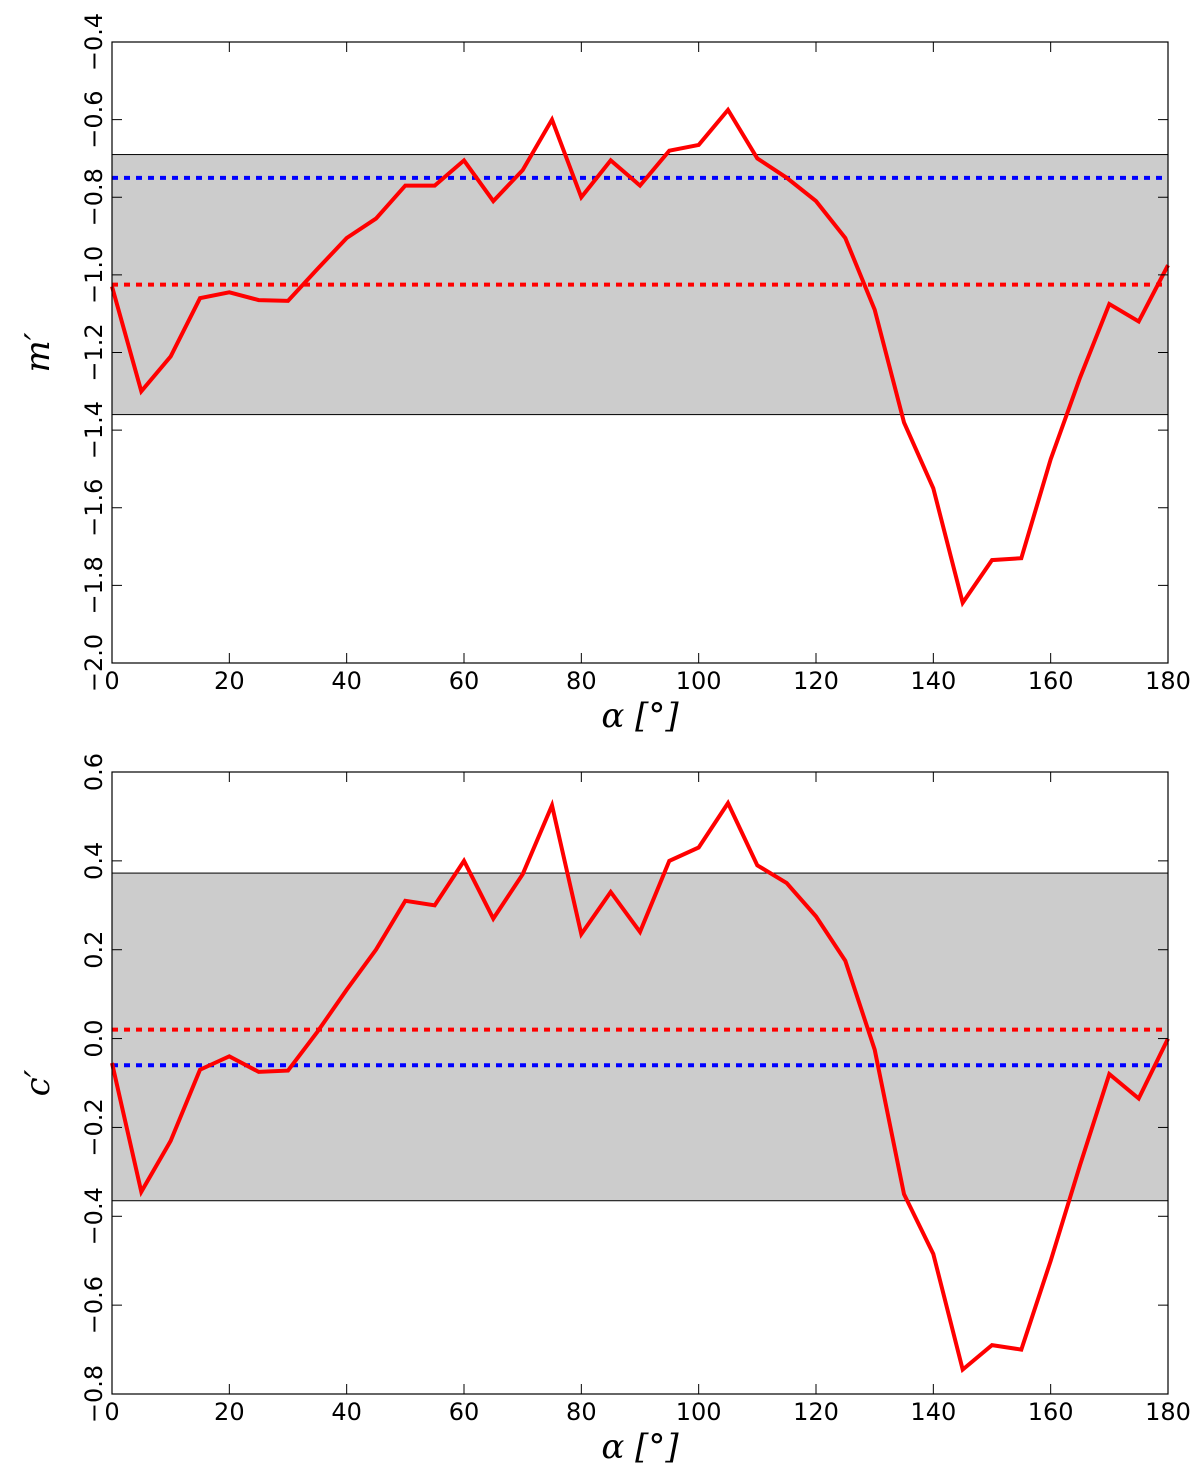  What do you see at coordinates (94, 585) in the screenshot?
I see `y-tick-label: −1.8` at bounding box center [94, 585].